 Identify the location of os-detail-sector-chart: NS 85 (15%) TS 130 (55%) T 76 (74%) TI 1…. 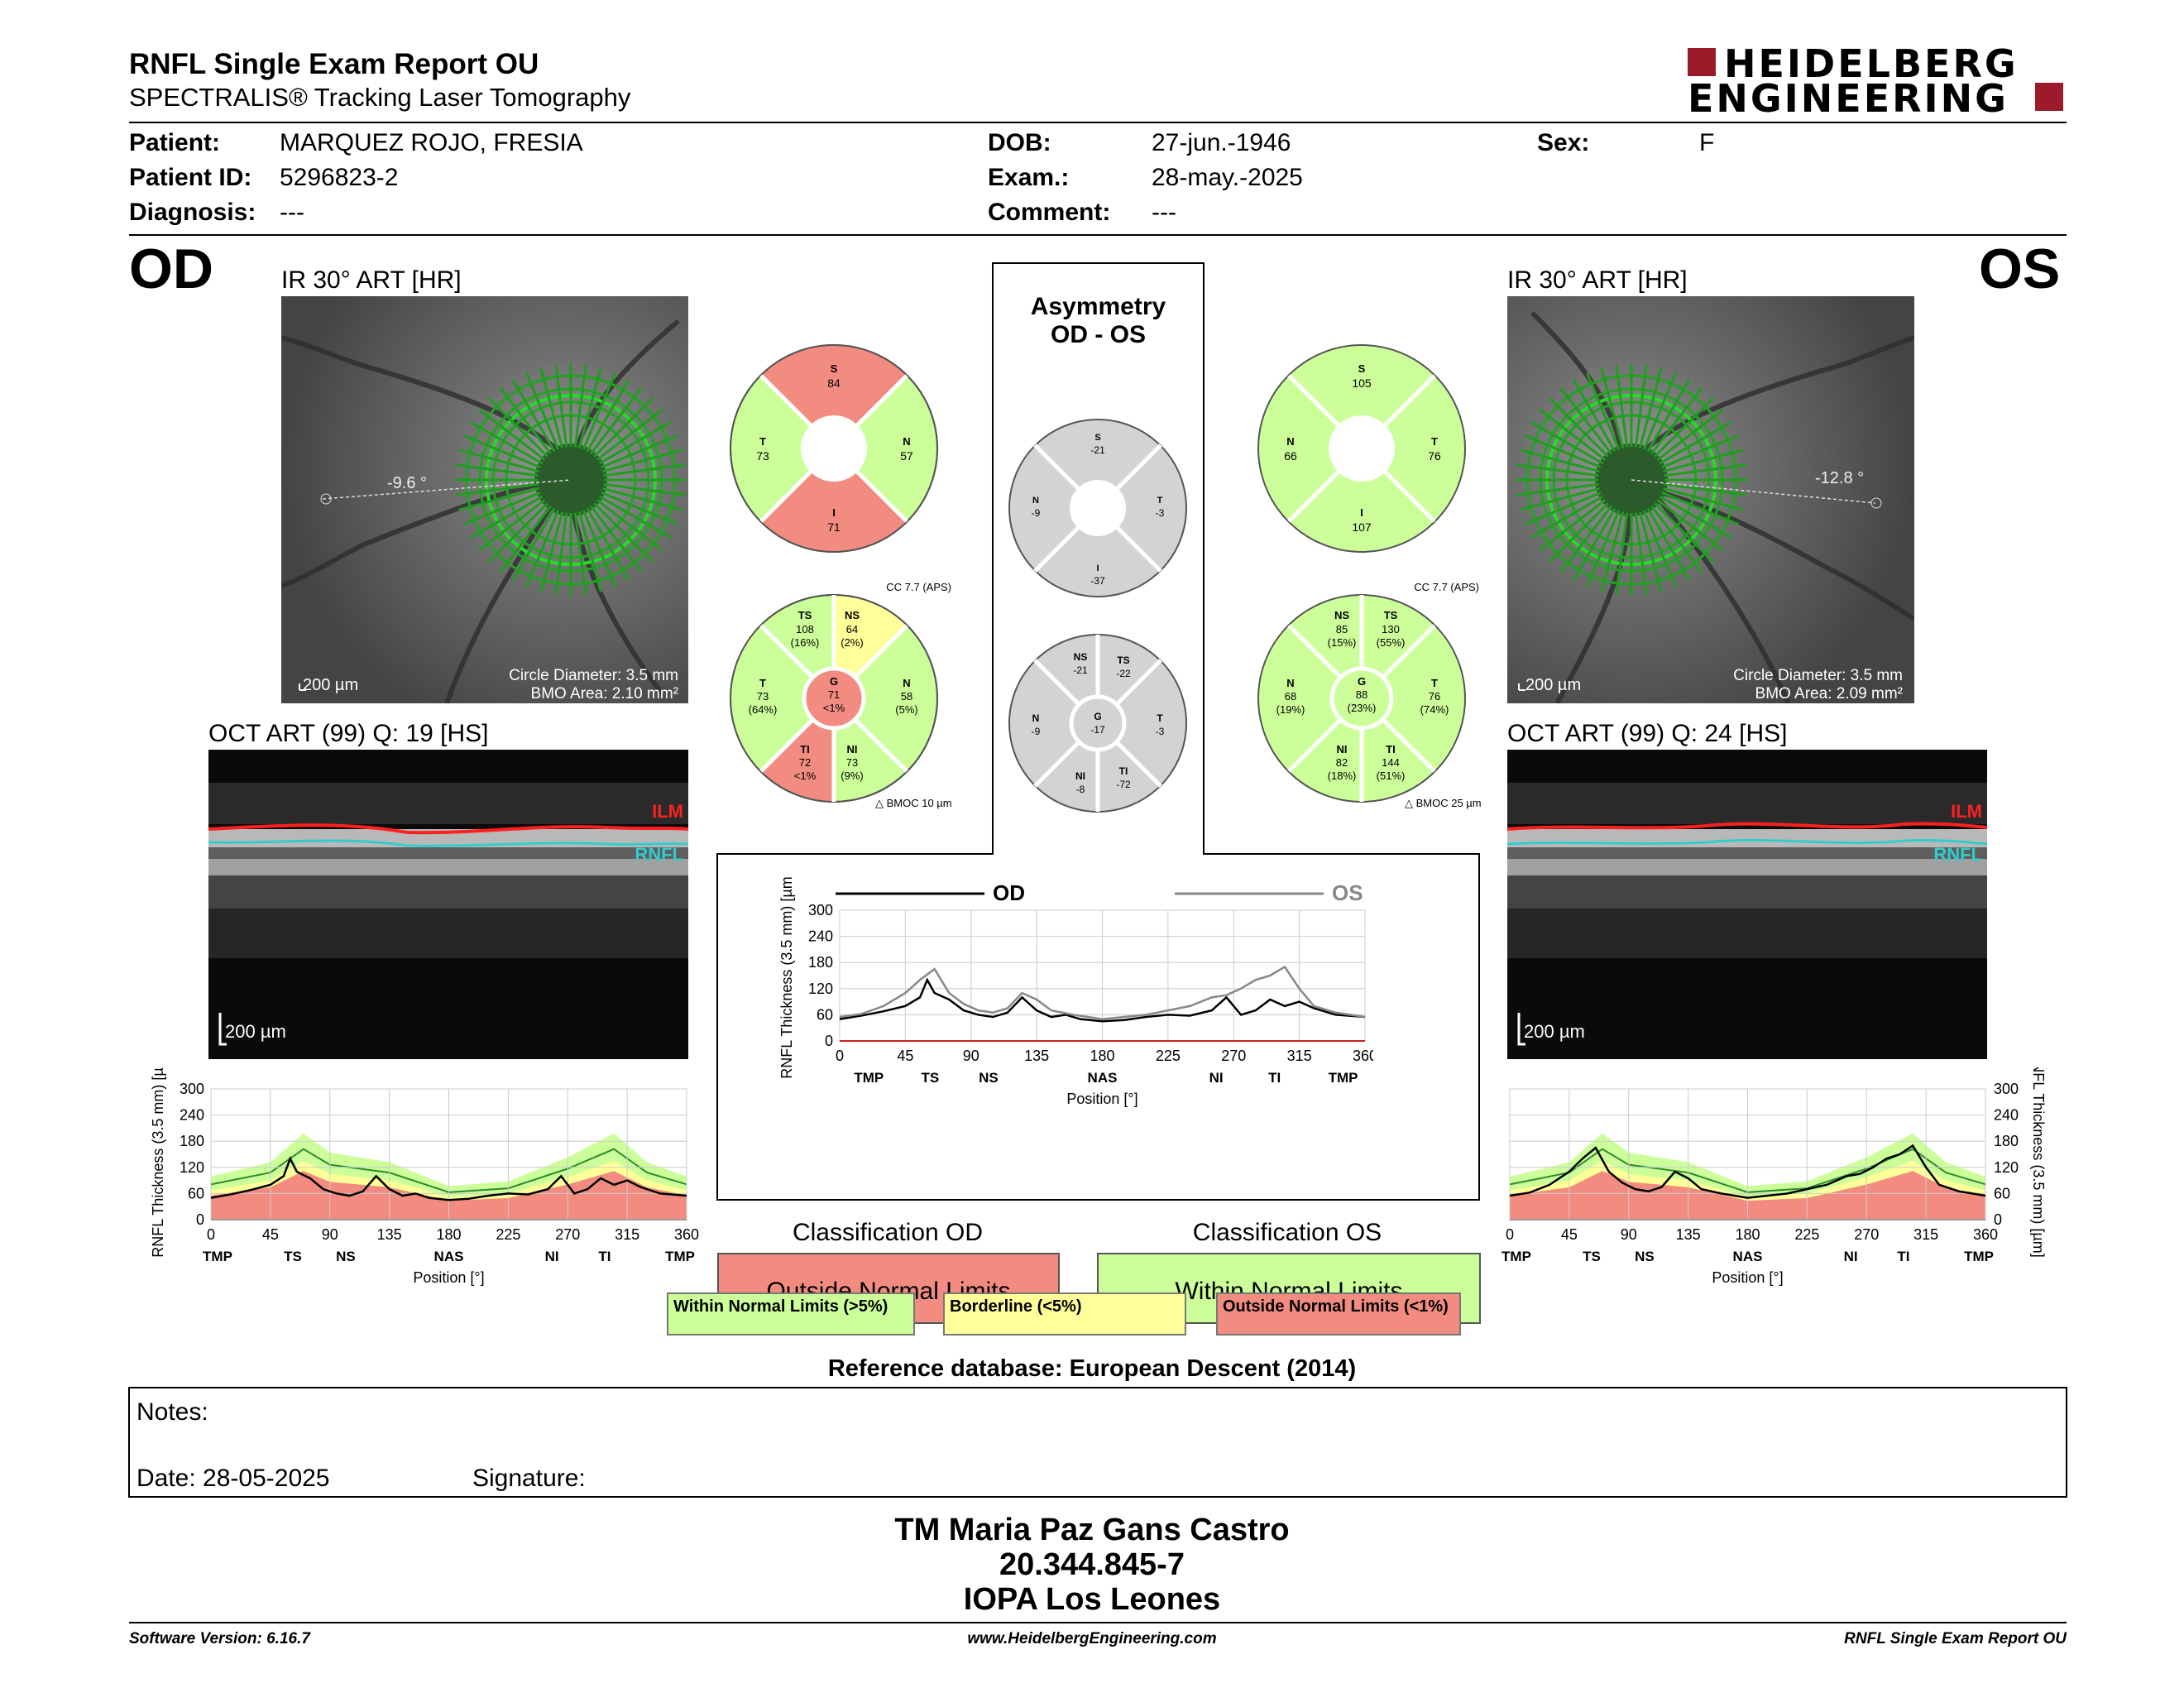
(1361, 698).